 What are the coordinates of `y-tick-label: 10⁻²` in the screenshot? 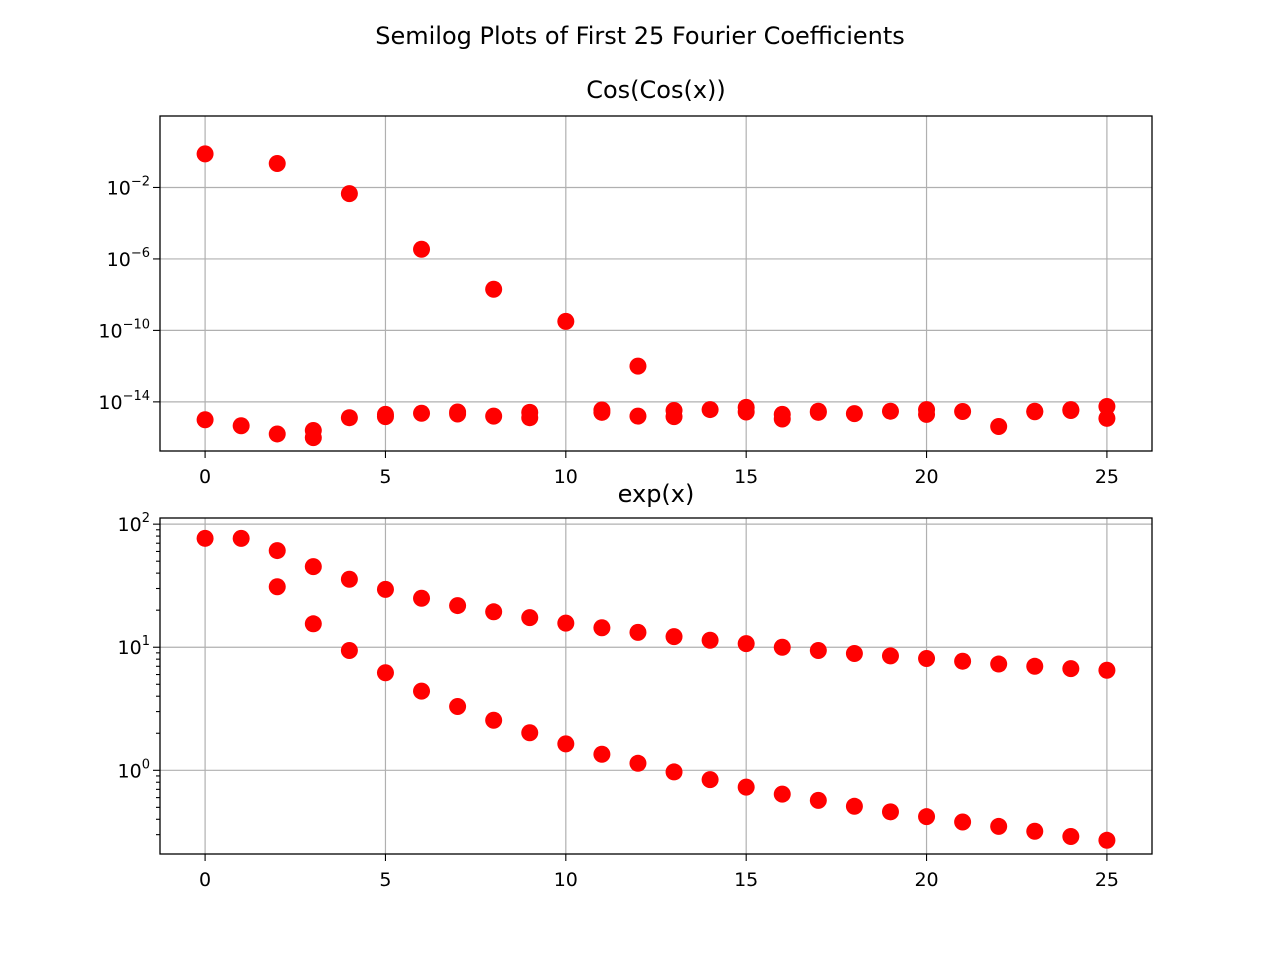 It's located at (128, 186).